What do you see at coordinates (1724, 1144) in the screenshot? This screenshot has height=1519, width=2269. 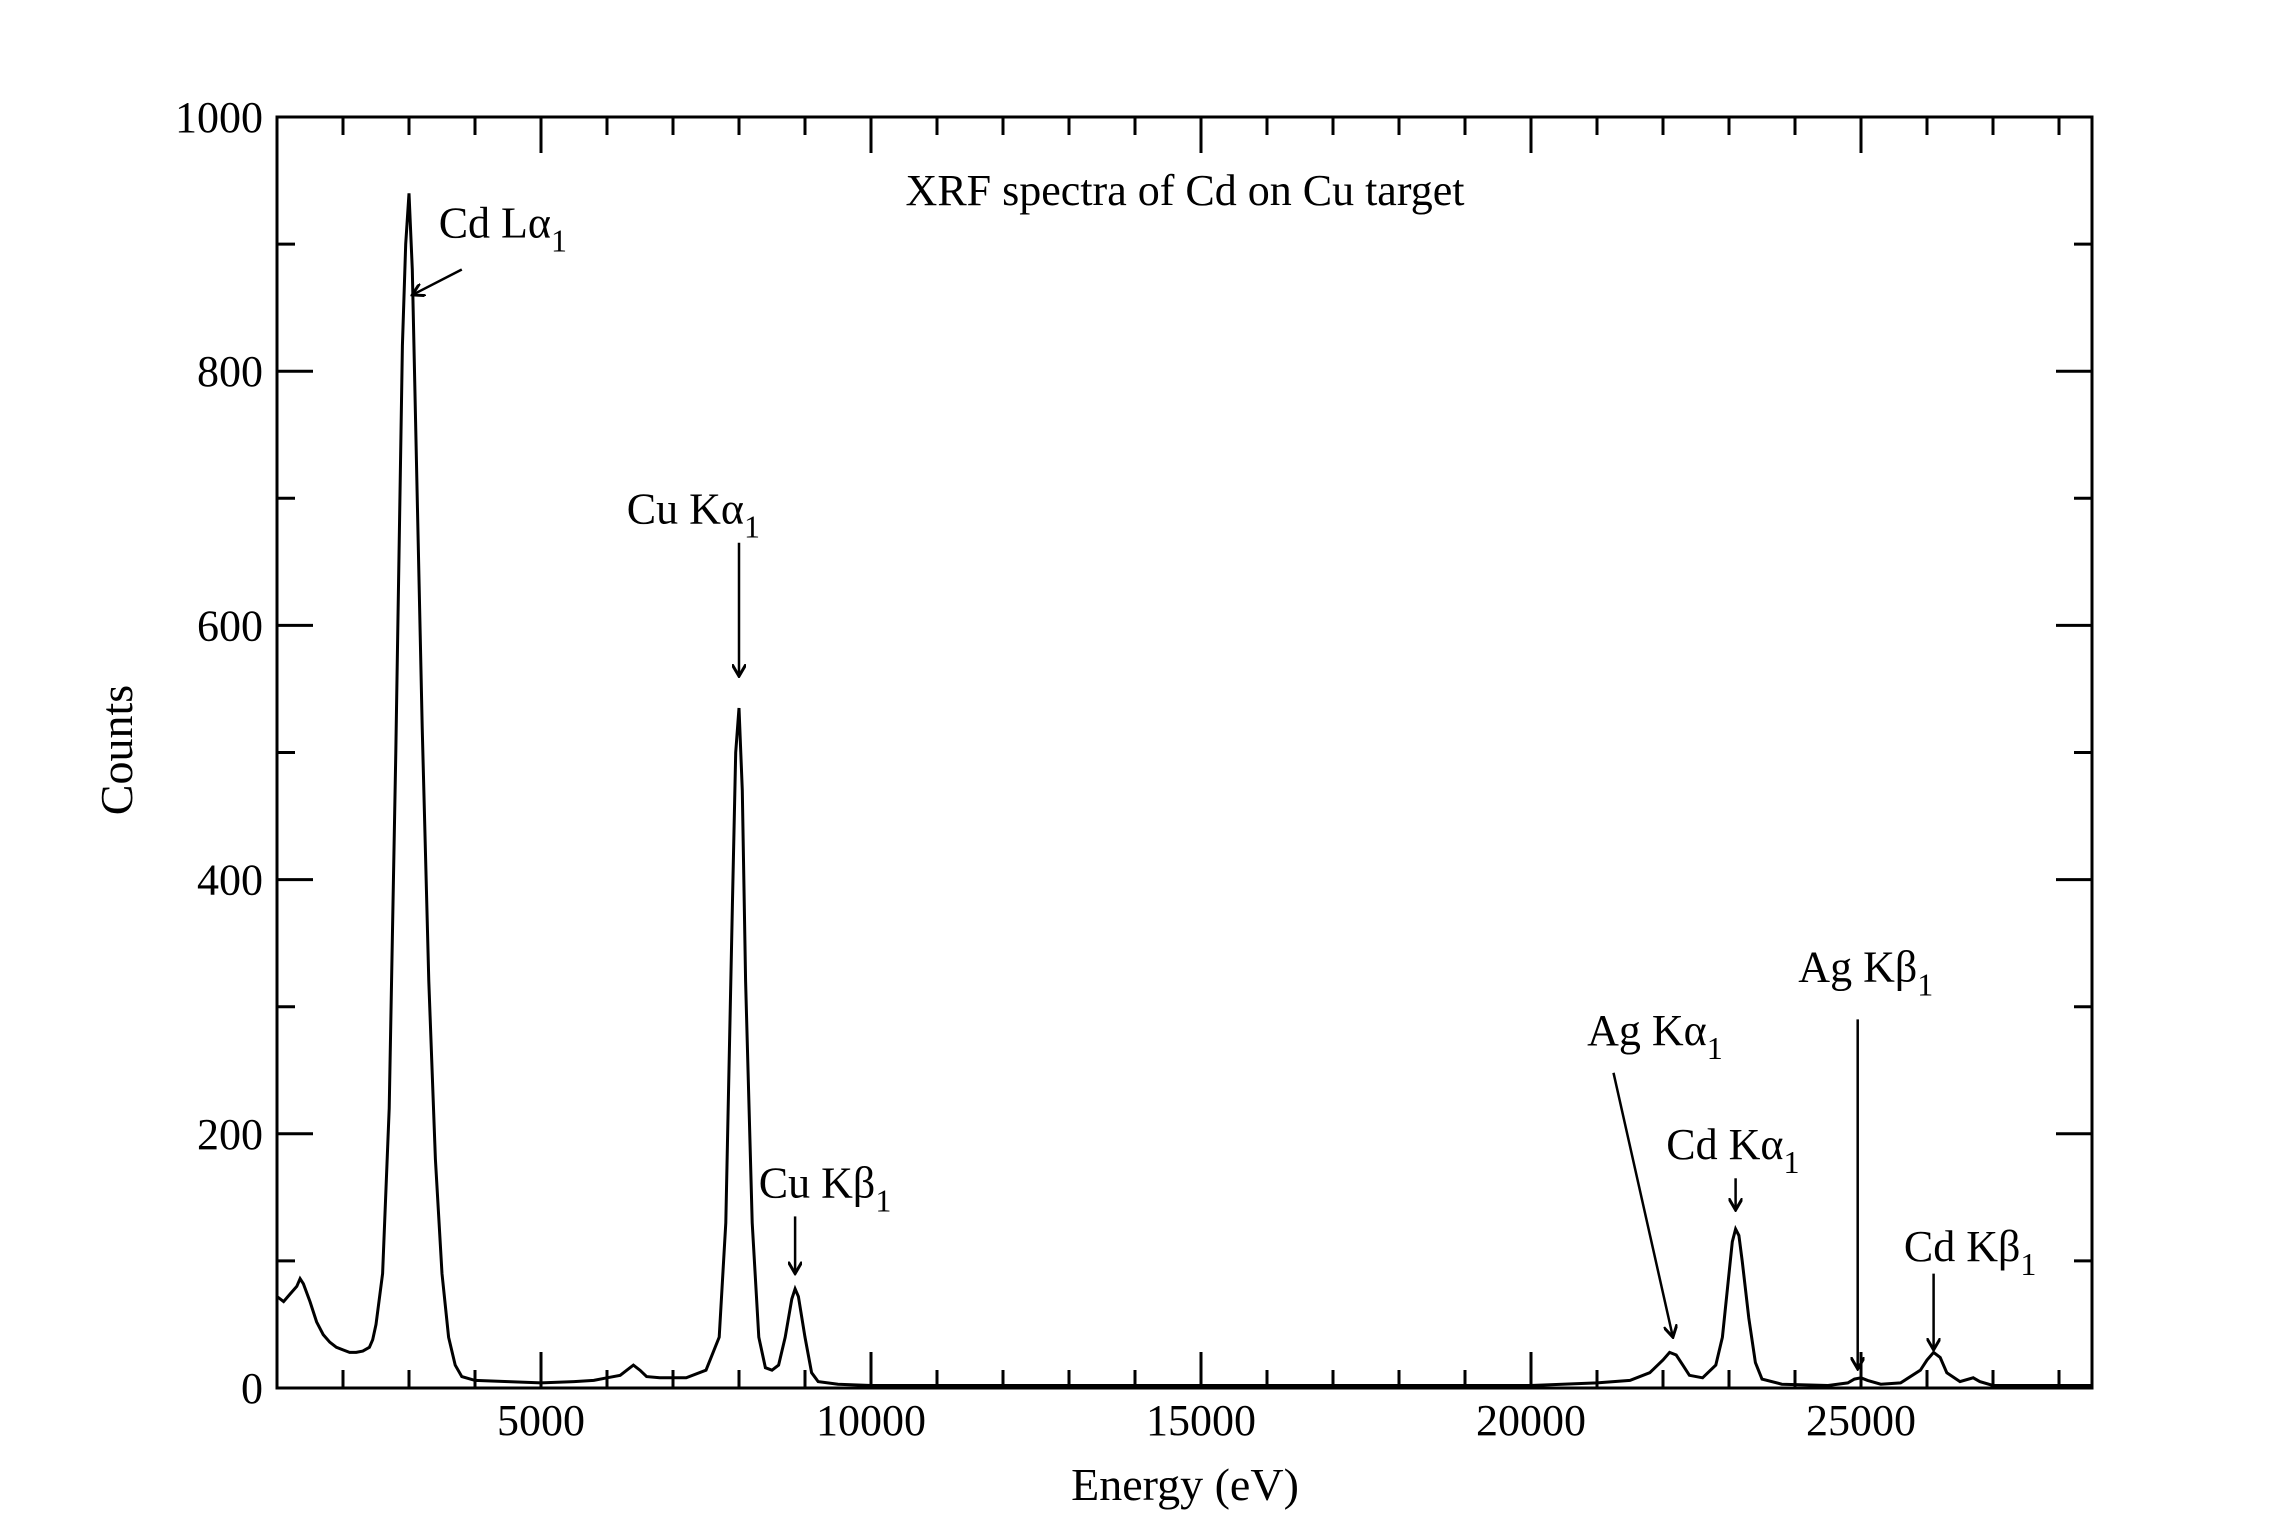 I see `peak-annotation-main: Cd Kα` at bounding box center [1724, 1144].